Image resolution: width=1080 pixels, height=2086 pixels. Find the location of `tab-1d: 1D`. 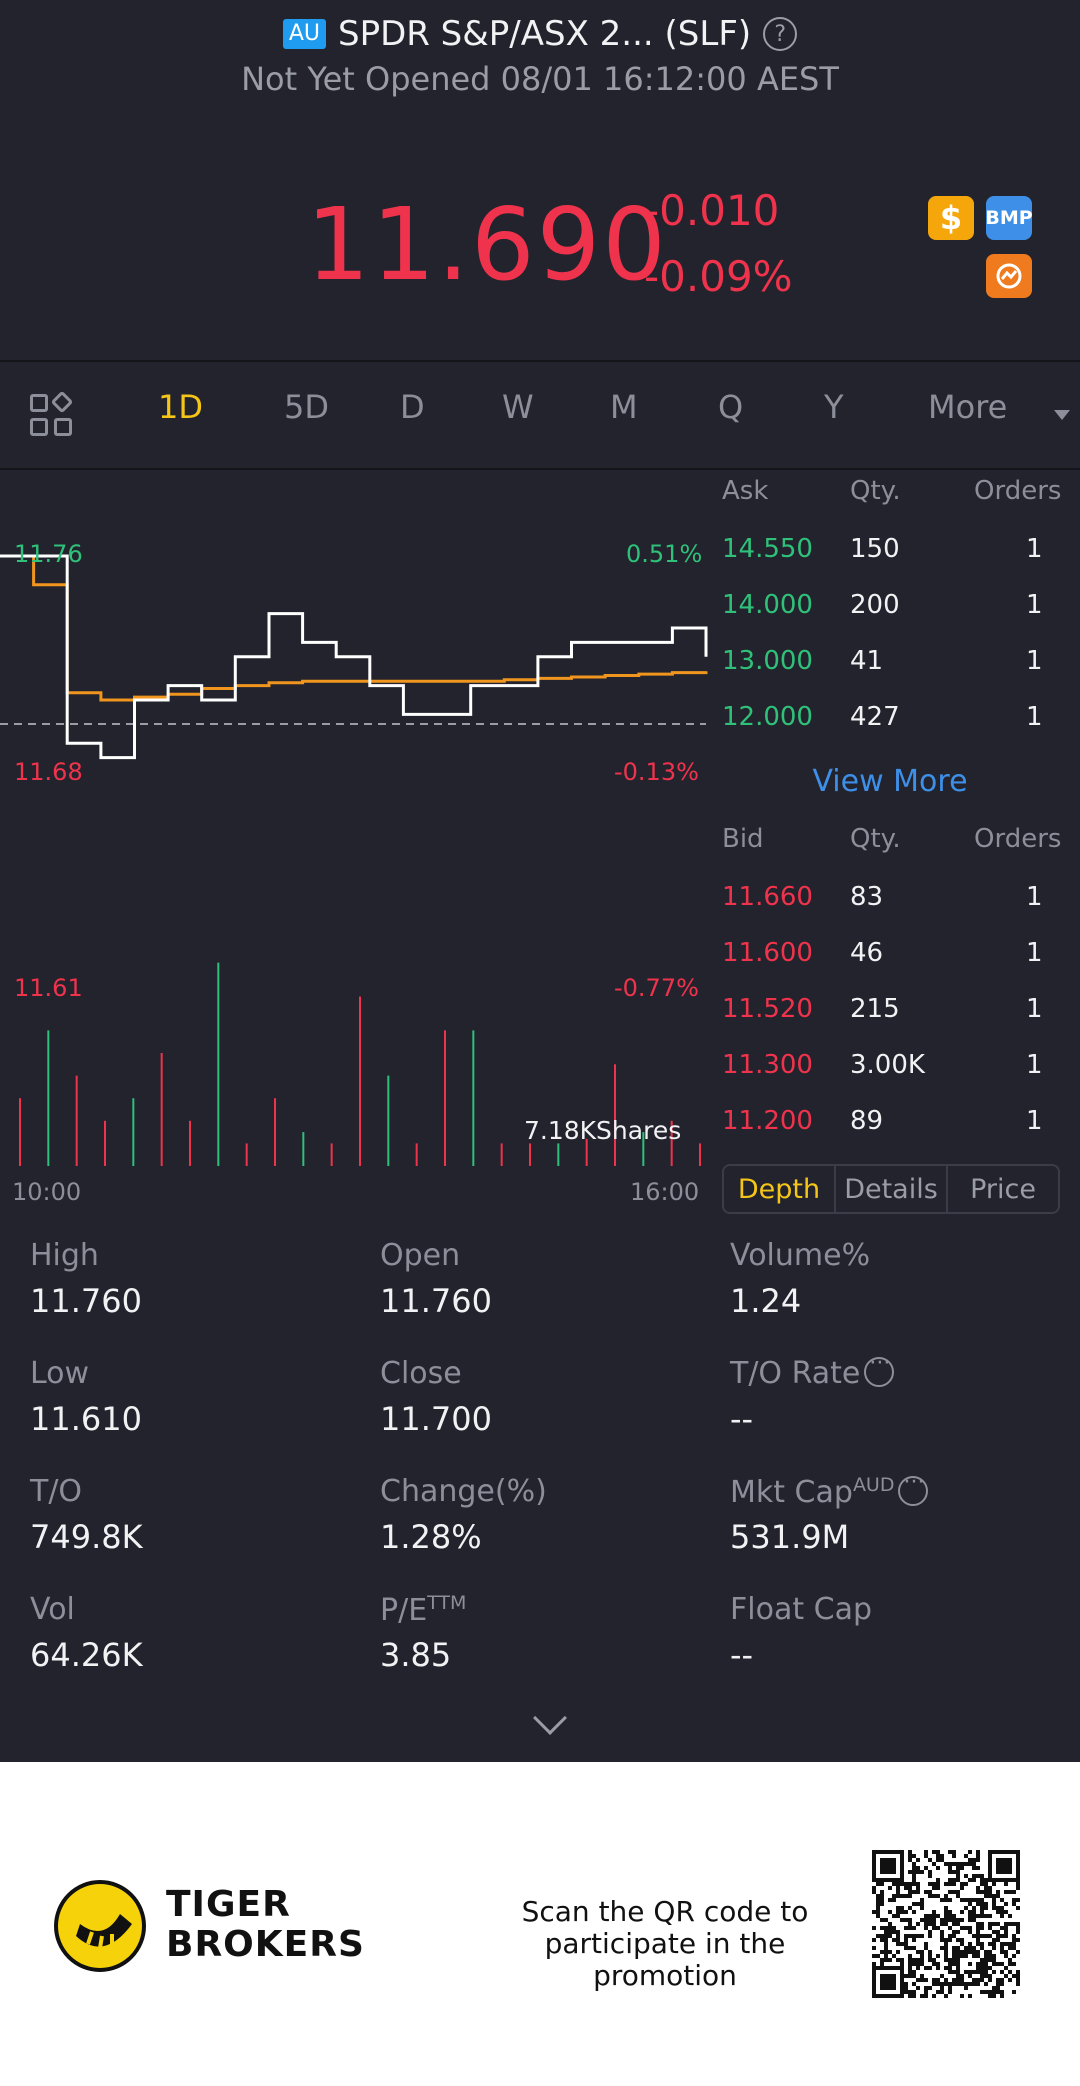

tab-1d: 1D is located at coordinates (180, 407).